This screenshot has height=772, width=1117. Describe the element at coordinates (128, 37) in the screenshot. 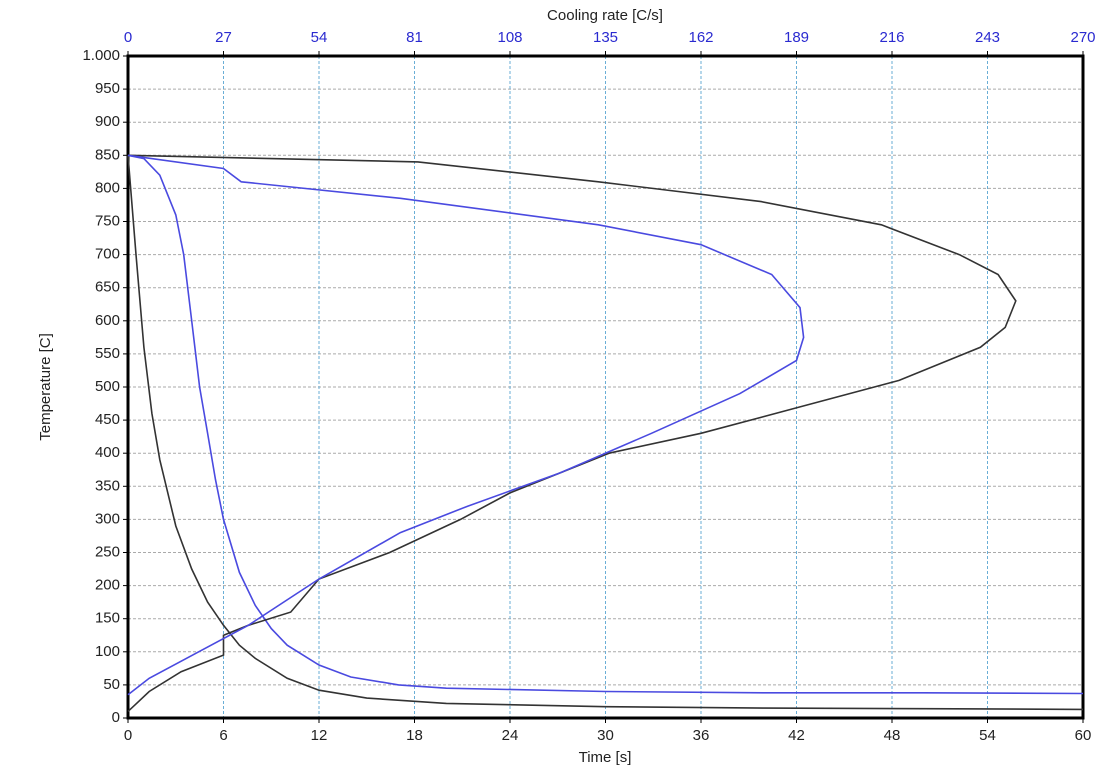

I see `x2-tick-label: 0` at that location.